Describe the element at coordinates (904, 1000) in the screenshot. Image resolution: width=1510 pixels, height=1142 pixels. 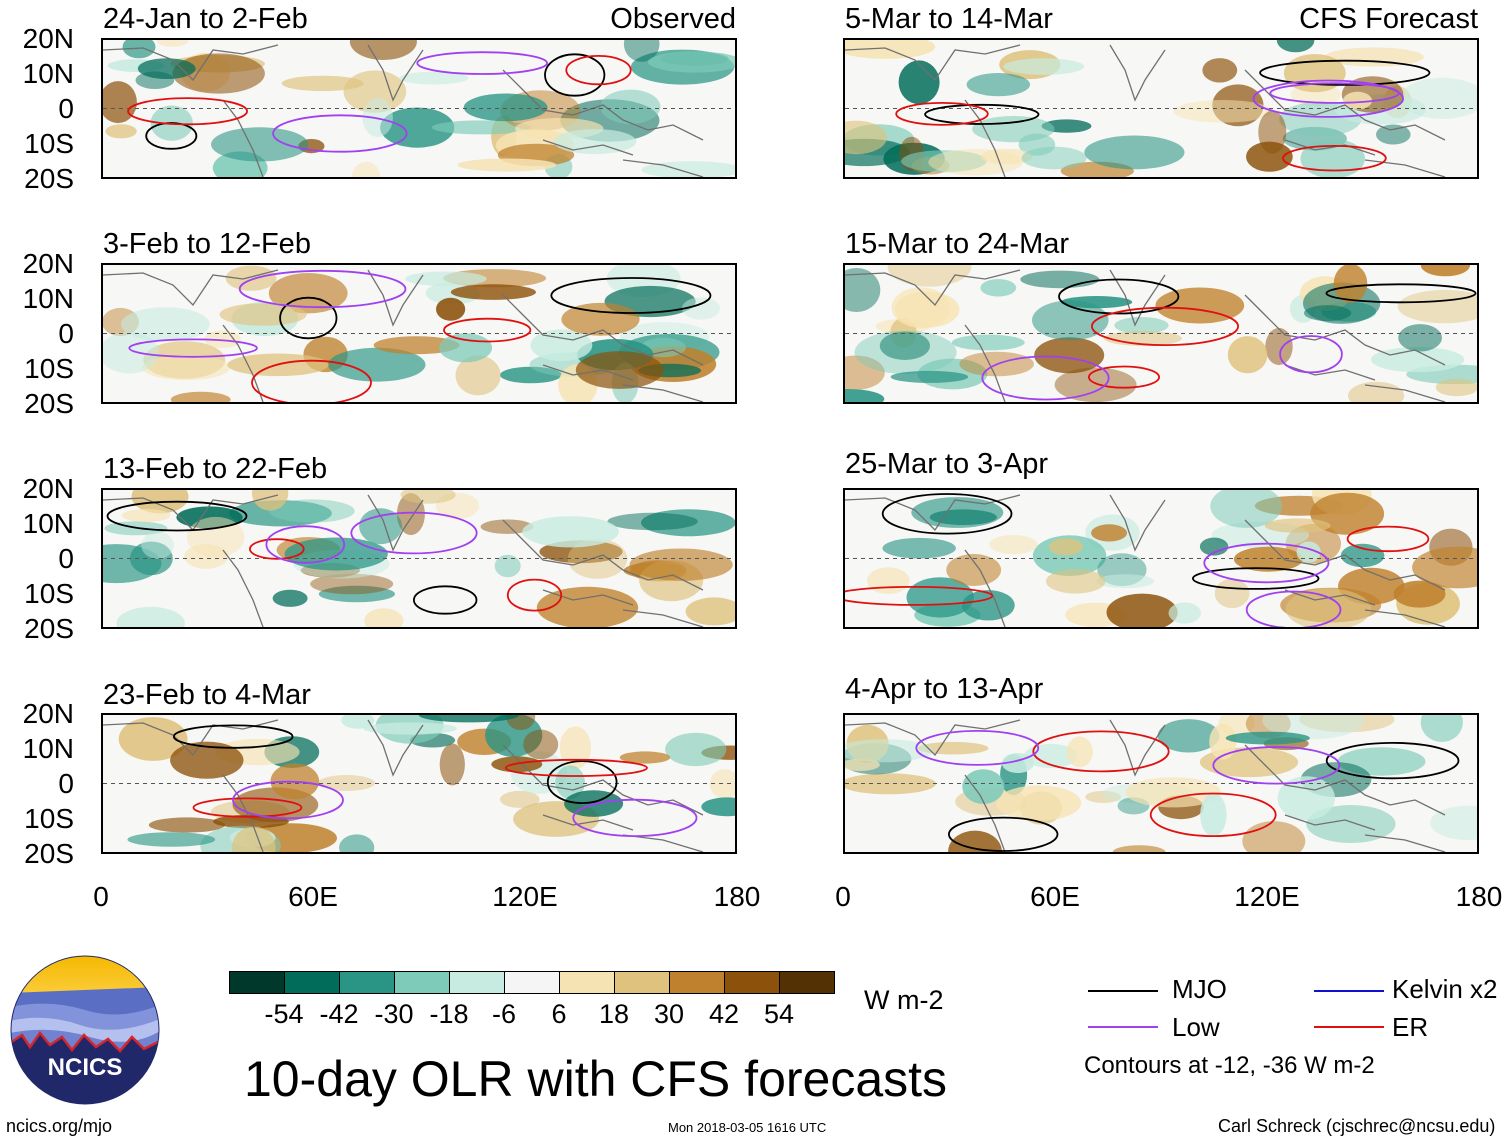
I see `colorbar-units: W m-2` at that location.